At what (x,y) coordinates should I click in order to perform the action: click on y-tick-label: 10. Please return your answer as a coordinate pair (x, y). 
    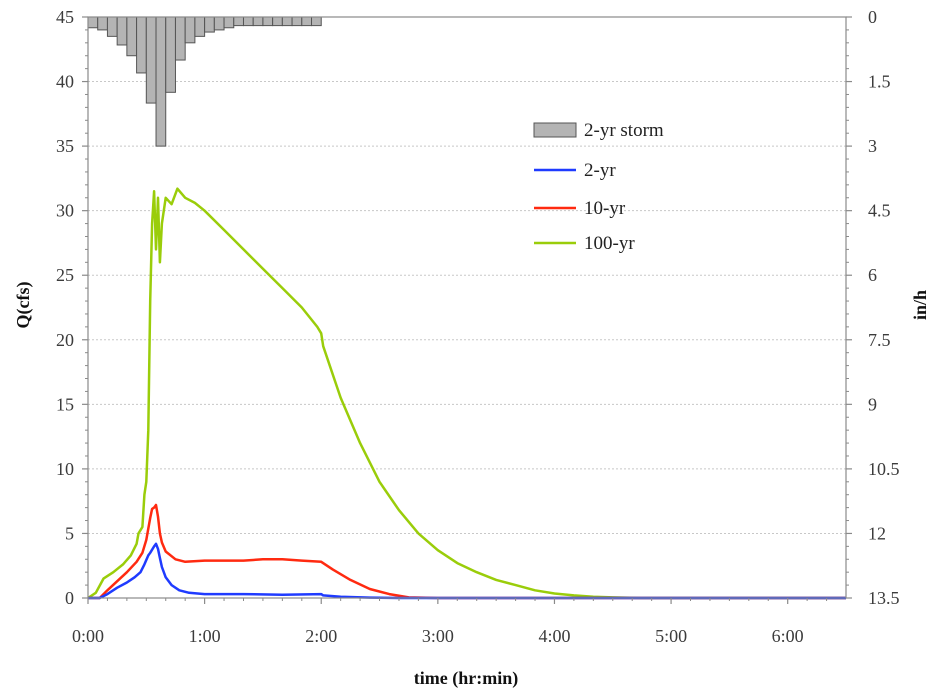
    Looking at the image, I should click on (65, 469).